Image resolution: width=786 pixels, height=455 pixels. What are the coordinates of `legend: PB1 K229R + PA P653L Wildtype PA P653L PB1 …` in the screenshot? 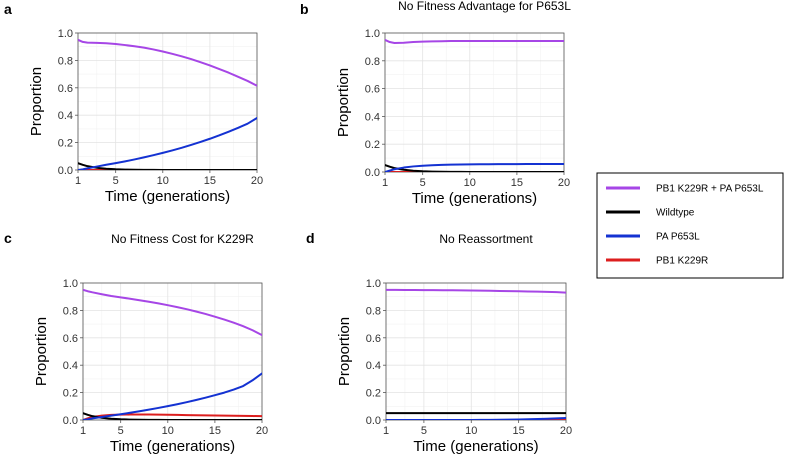 It's located at (690, 225).